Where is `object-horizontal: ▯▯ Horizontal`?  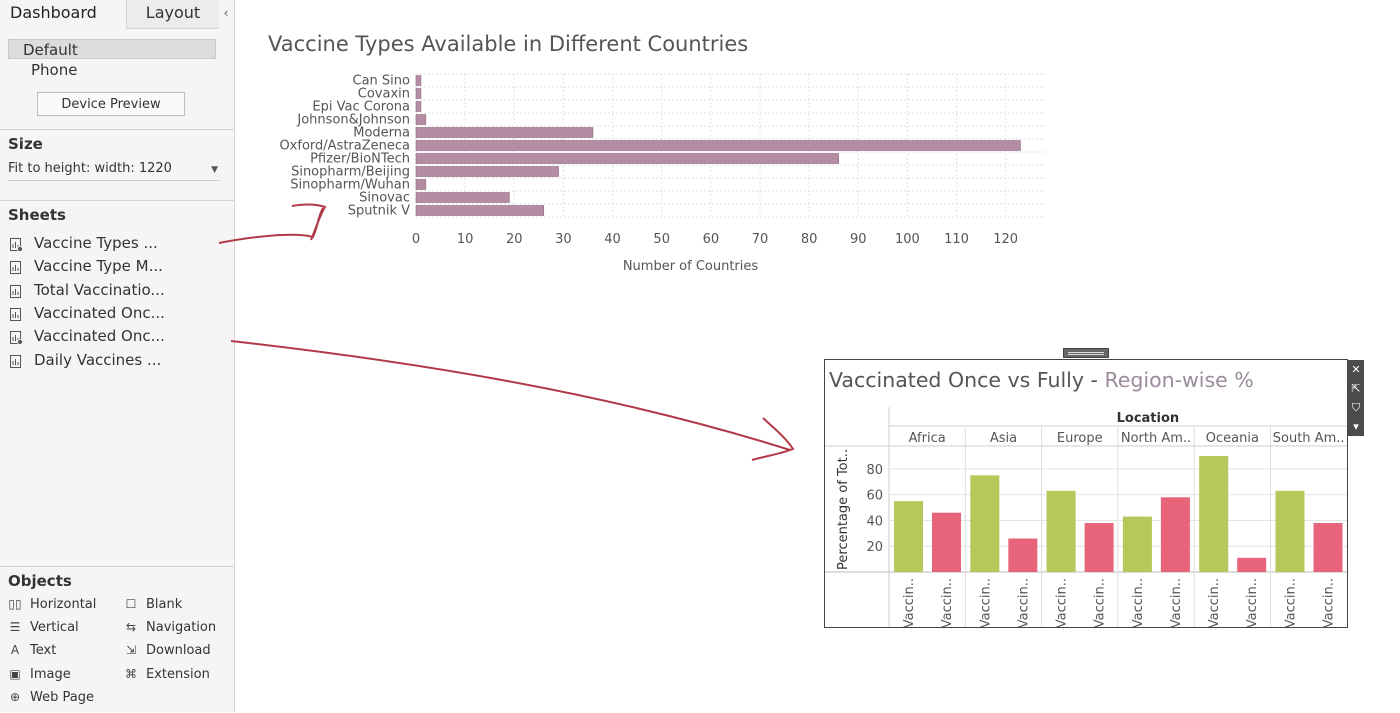 object-horizontal: ▯▯ Horizontal is located at coordinates (52, 604).